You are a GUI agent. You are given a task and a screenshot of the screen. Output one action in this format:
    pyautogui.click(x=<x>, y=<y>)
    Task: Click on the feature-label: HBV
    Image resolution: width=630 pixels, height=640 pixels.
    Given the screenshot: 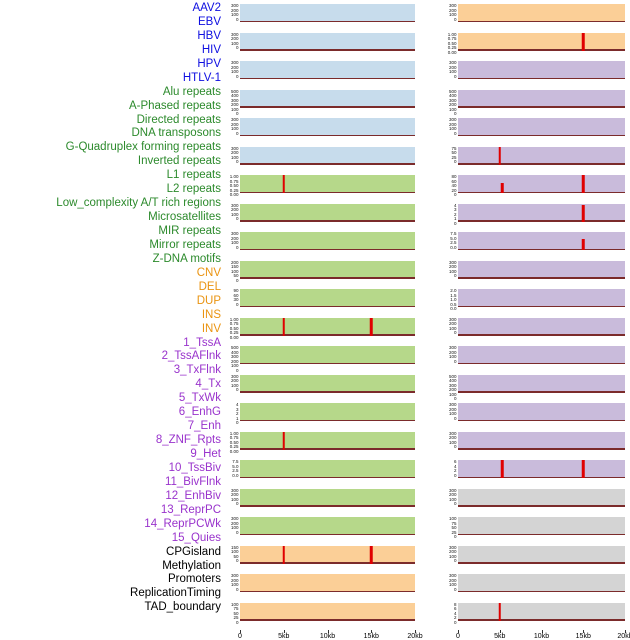 What is the action you would take?
    pyautogui.click(x=209, y=35)
    